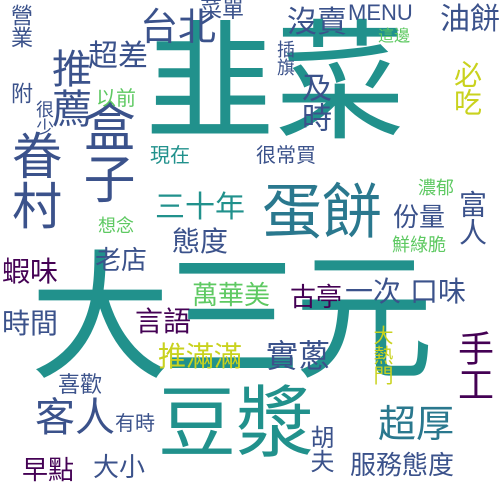 Image resolution: width=500 pixels, height=500 pixels. Describe the element at coordinates (466, 88) in the screenshot. I see `word-必吃: 必吃` at that location.